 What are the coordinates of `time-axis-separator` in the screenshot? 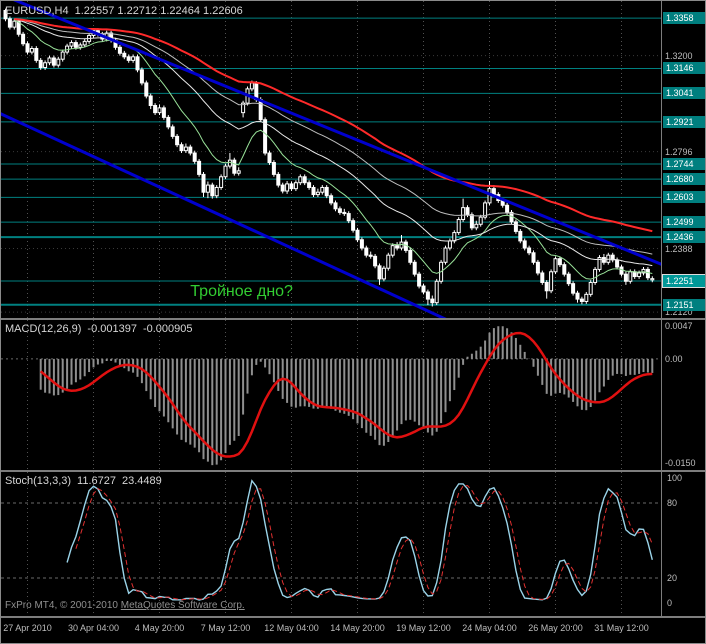 It's located at (353, 617).